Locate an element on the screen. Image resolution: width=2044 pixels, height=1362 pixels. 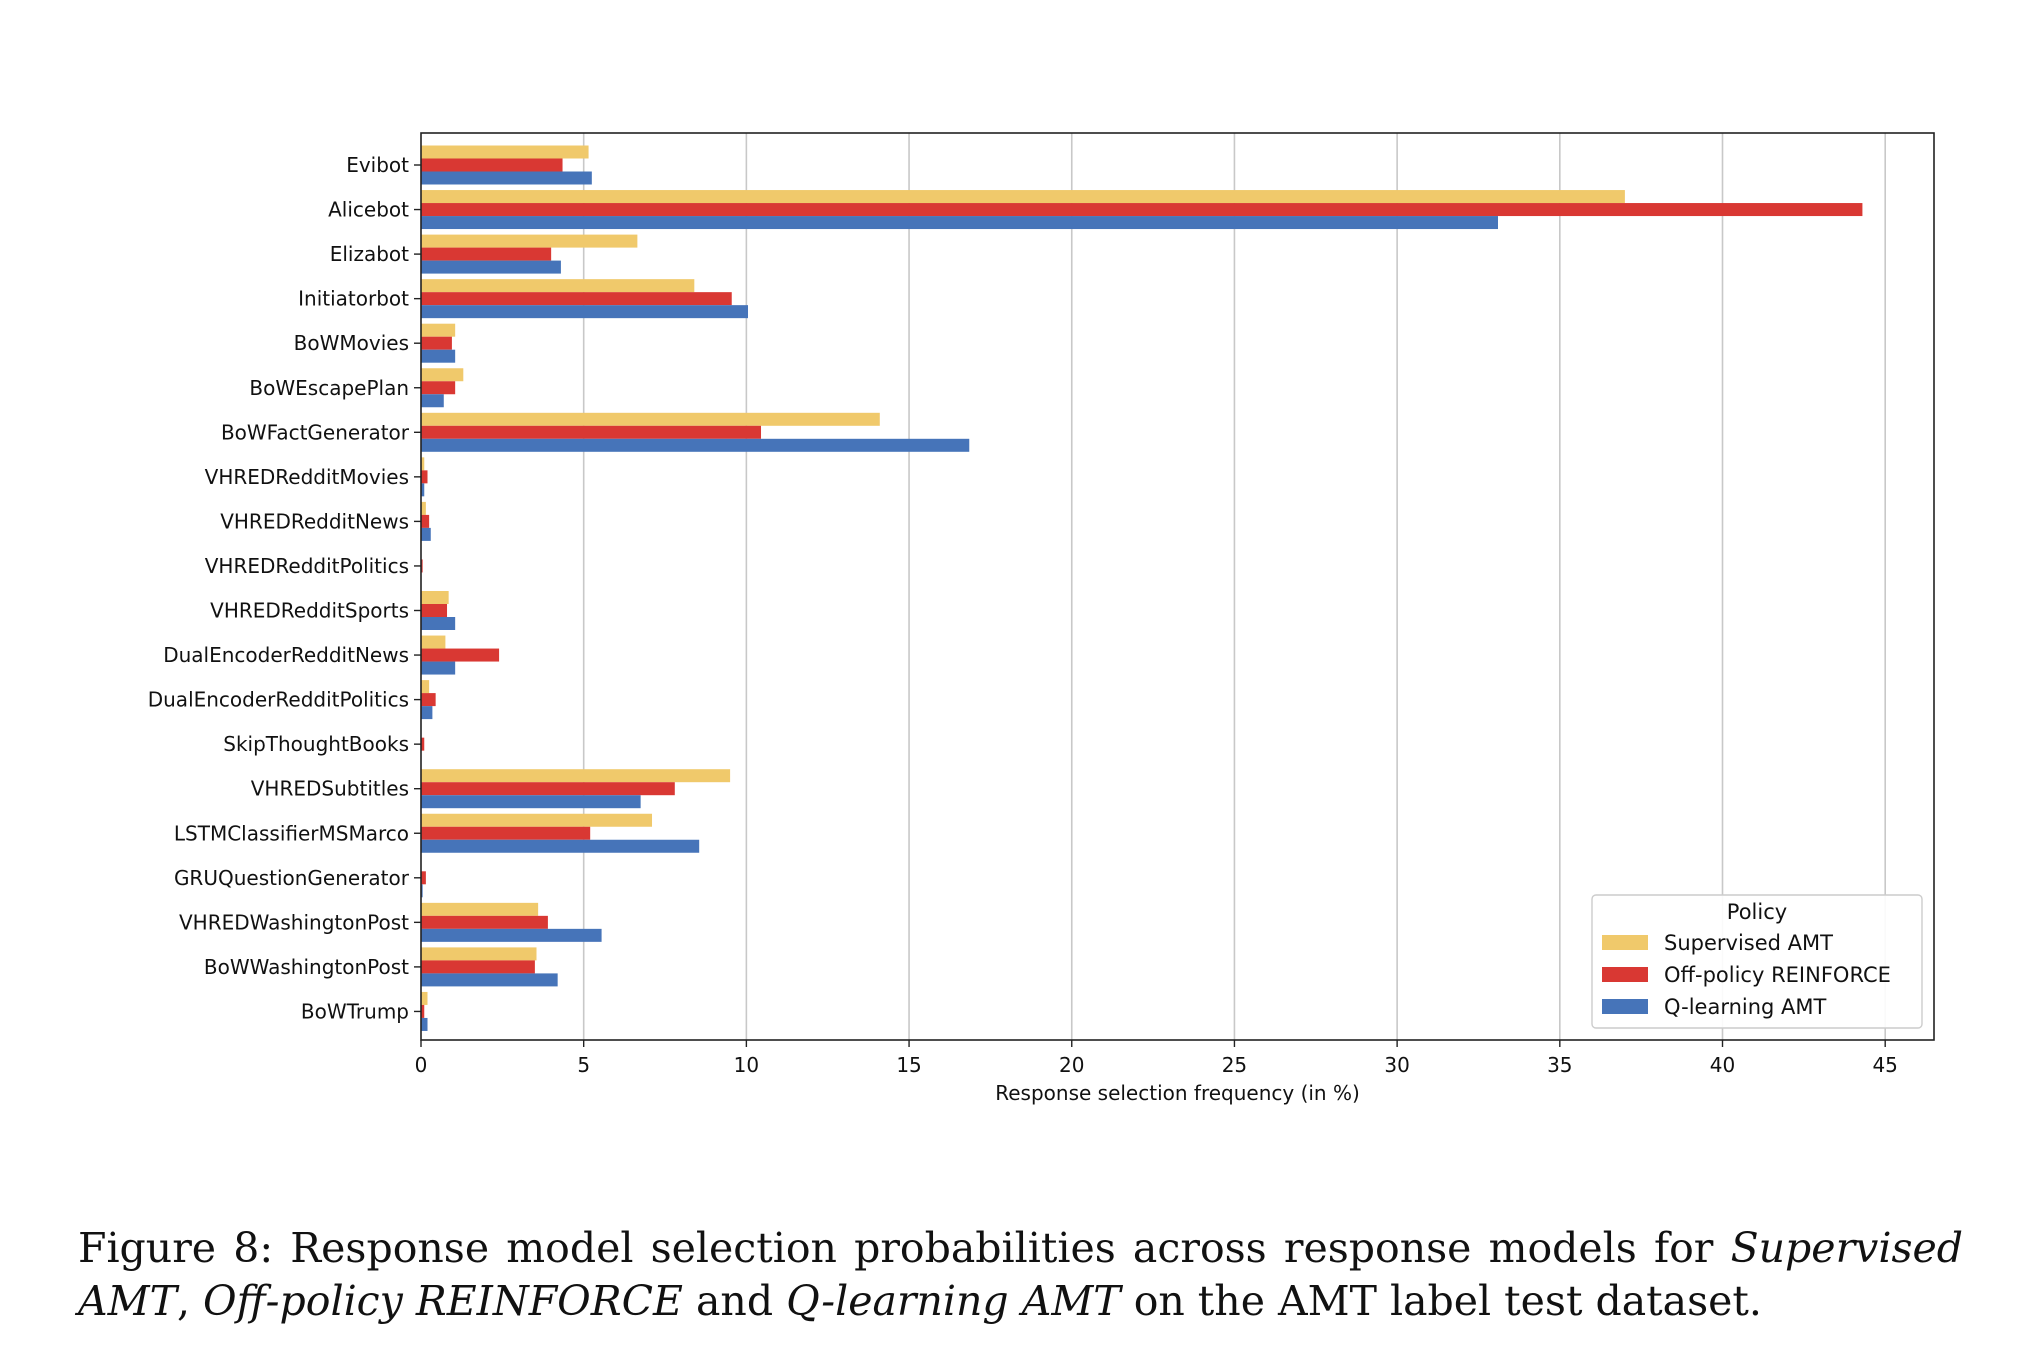
x-tick-label-40: 40 is located at coordinates (1722, 1065).